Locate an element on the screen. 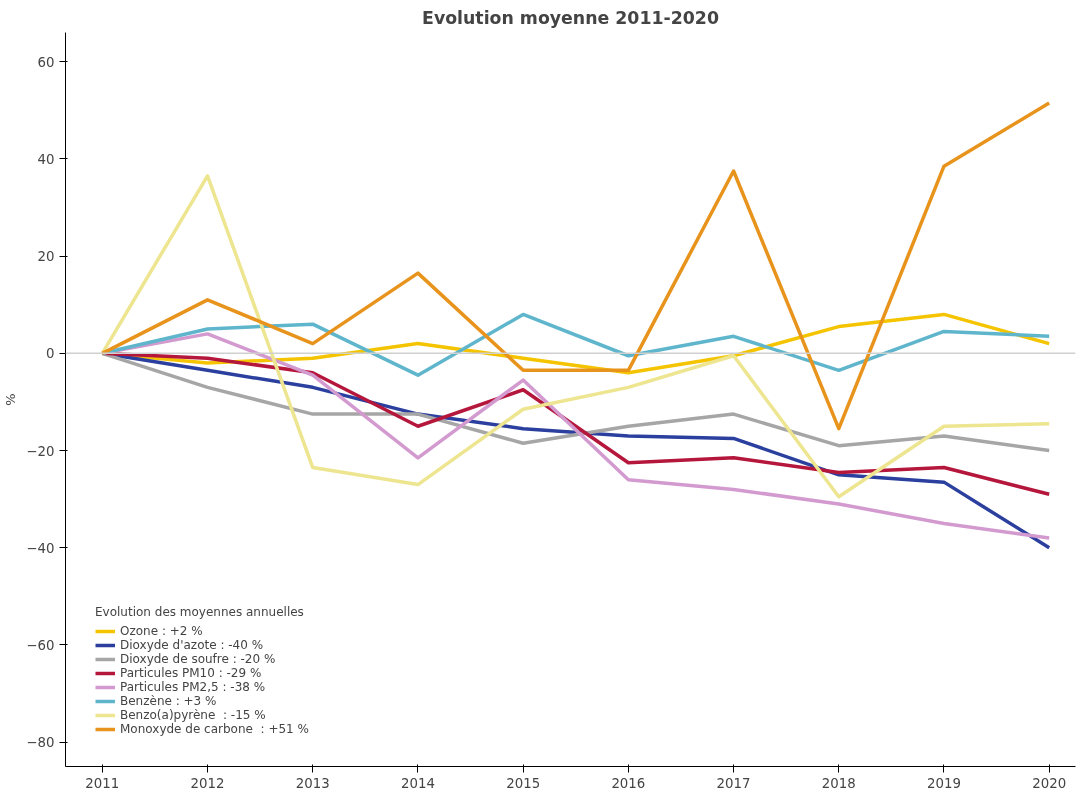 The image size is (1090, 799). y-tick-label: −20 is located at coordinates (40, 451).